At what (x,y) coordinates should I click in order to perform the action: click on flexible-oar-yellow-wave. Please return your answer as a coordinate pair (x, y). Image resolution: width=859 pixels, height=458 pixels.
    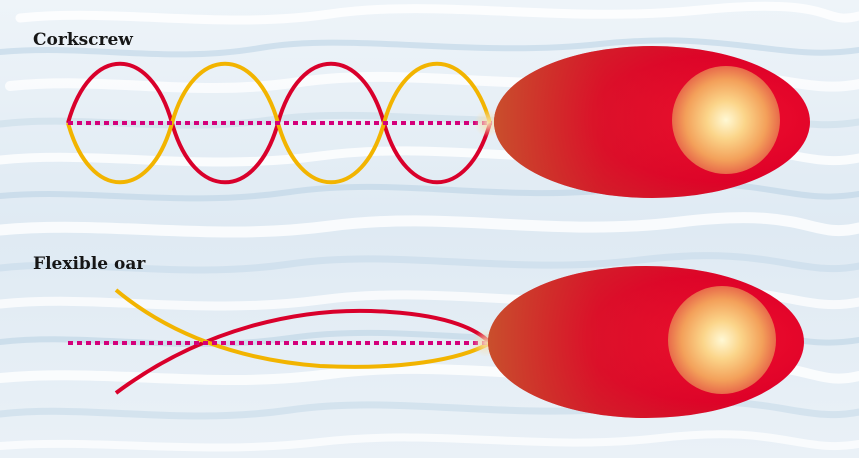
    Looking at the image, I should click on (302, 328).